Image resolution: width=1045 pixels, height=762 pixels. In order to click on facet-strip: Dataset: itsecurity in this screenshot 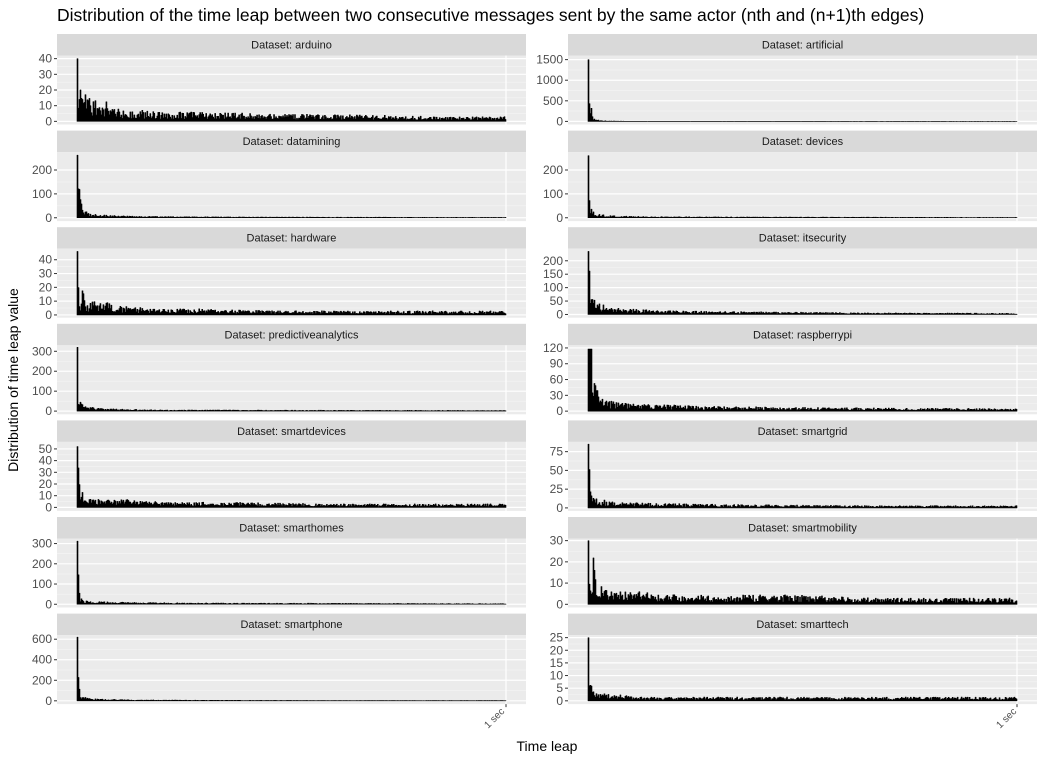, I will do `click(802, 238)`.